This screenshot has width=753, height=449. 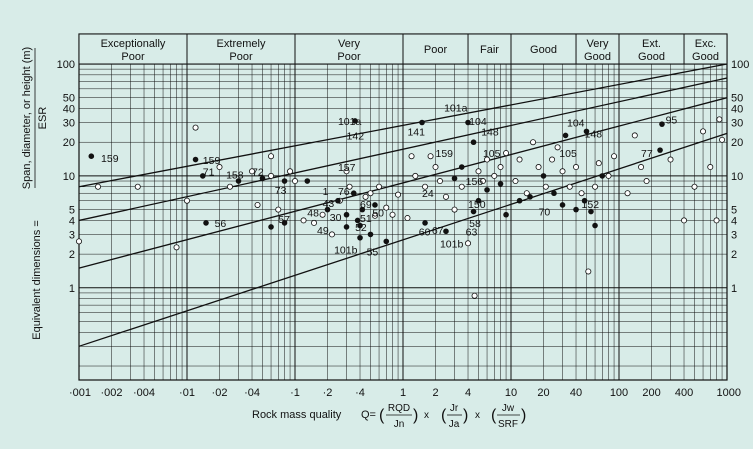 I want to click on point-annotation: 52, so click(x=361, y=228).